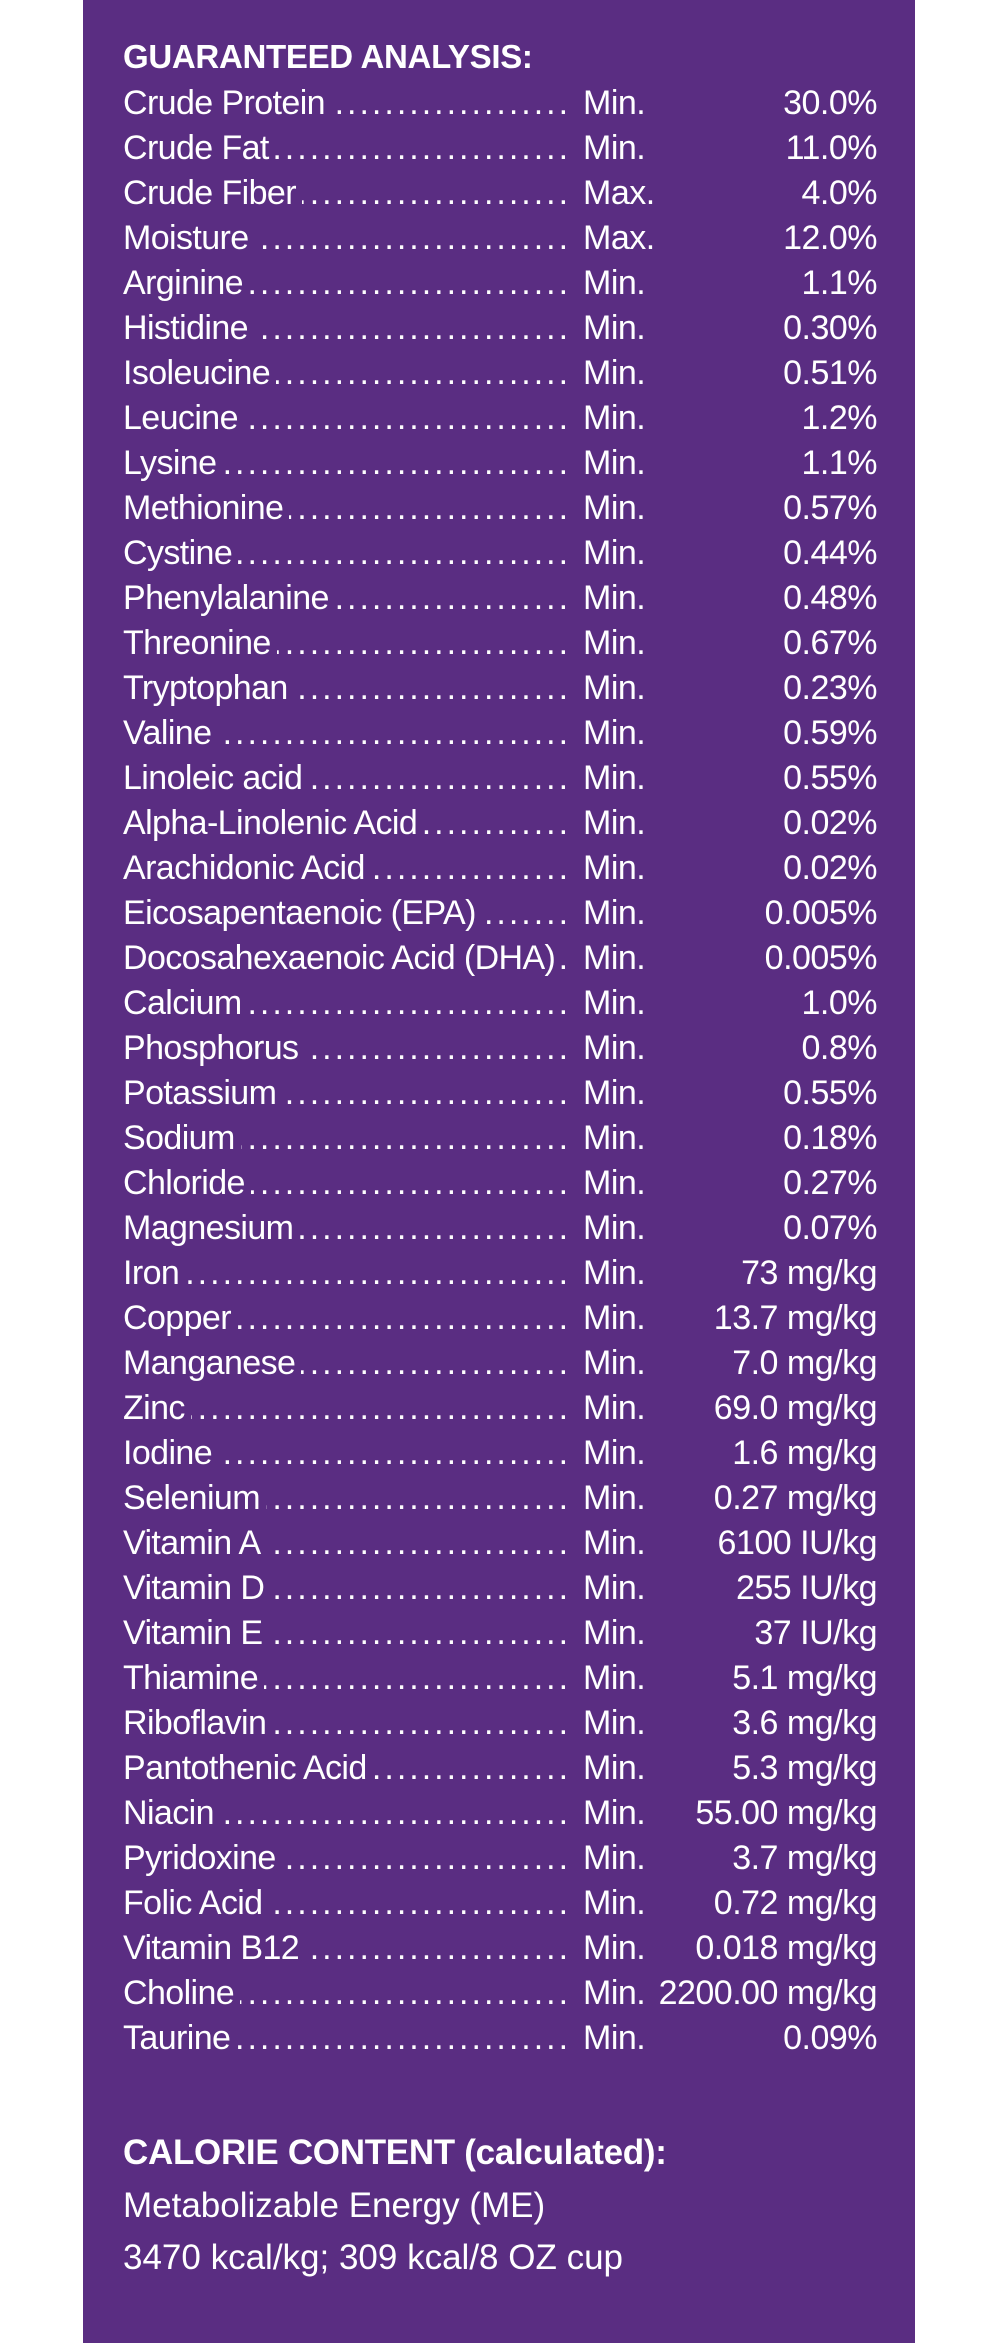  What do you see at coordinates (185, 1003) in the screenshot?
I see `nutrient-name: Calcium` at bounding box center [185, 1003].